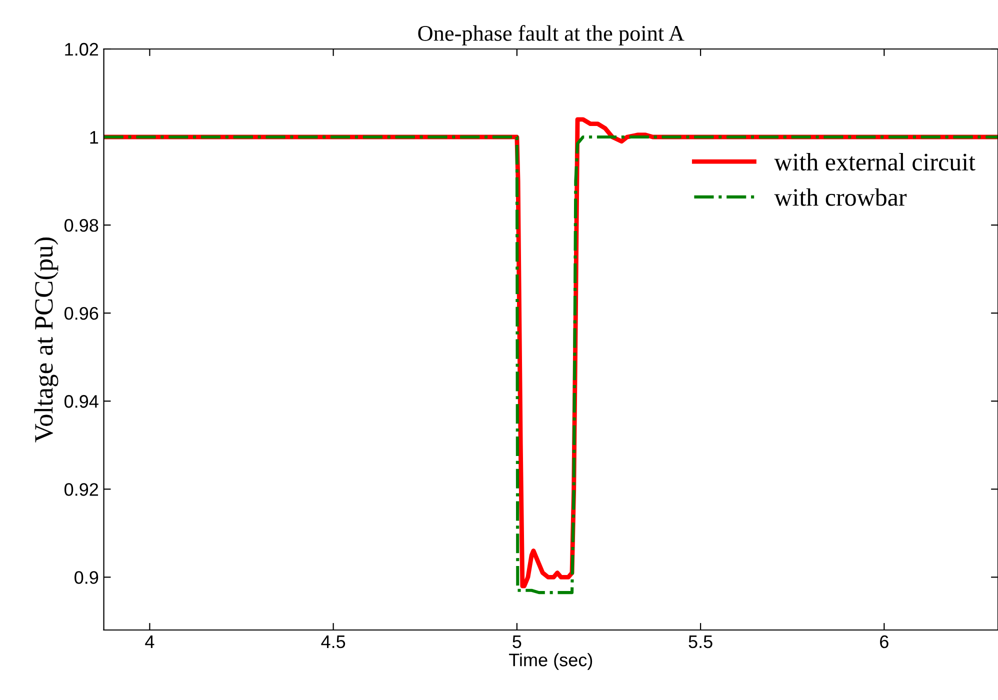 The height and width of the screenshot is (700, 998). Describe the element at coordinates (149, 642) in the screenshot. I see `x-tick-label: 4` at that location.